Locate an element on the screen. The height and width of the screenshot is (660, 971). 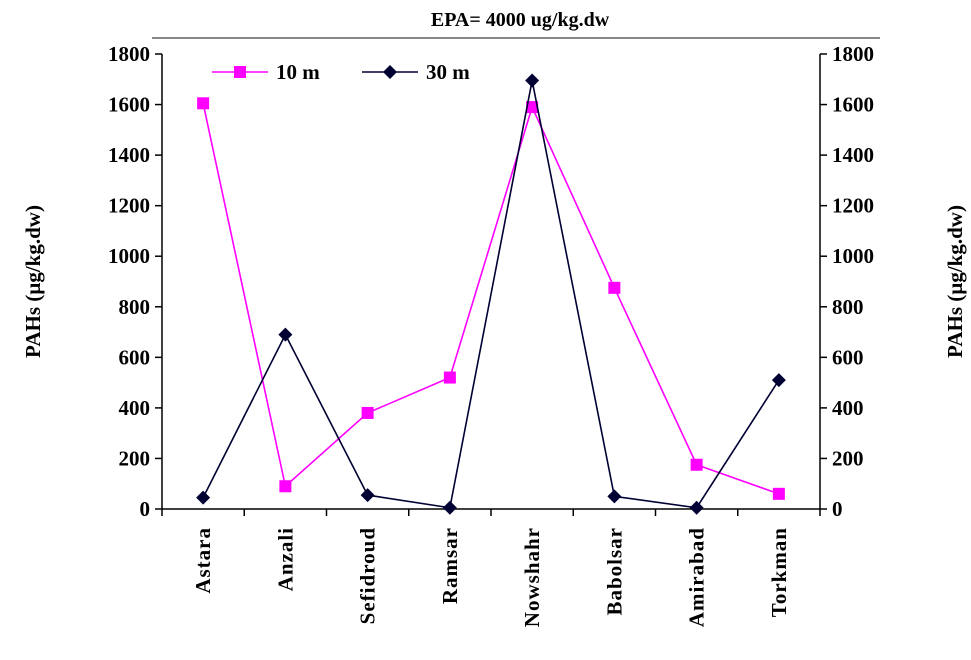
x-tick-label: Ramsar is located at coordinates (450, 565).